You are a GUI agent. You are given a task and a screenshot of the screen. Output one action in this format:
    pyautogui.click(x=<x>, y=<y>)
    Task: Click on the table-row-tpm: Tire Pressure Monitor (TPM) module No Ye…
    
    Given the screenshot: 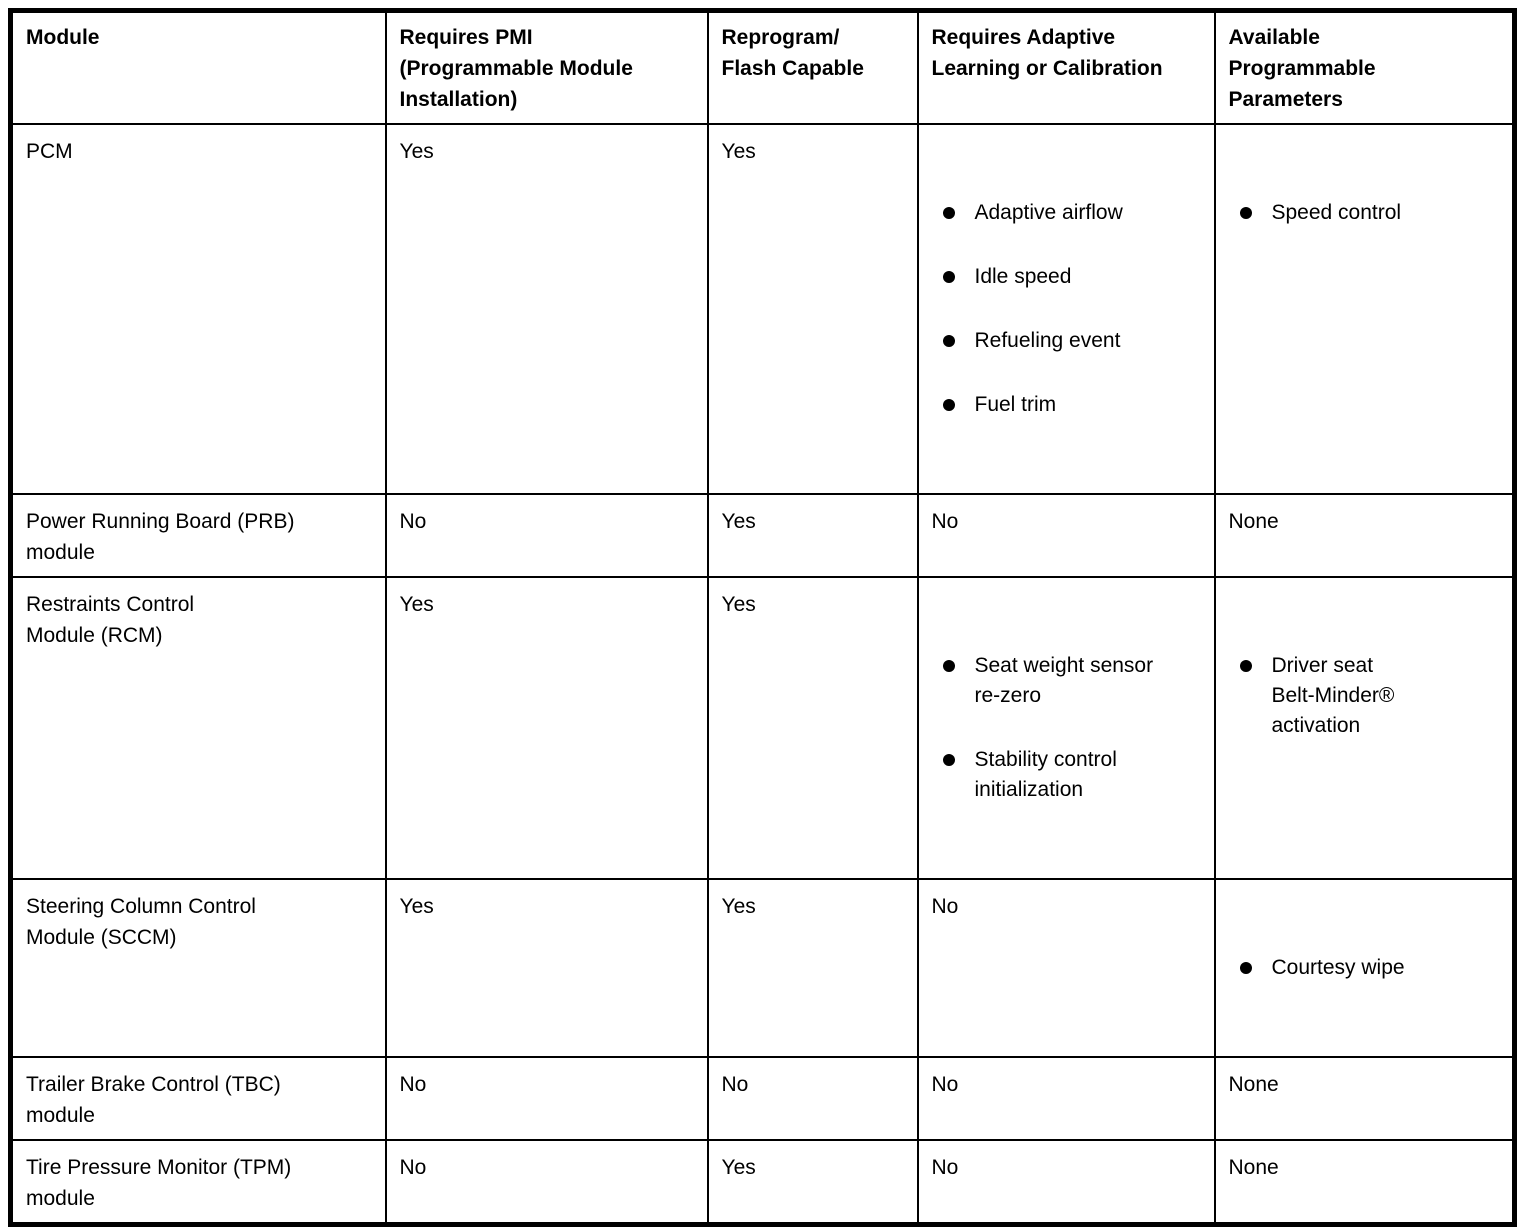 What is the action you would take?
    pyautogui.click(x=762, y=1182)
    